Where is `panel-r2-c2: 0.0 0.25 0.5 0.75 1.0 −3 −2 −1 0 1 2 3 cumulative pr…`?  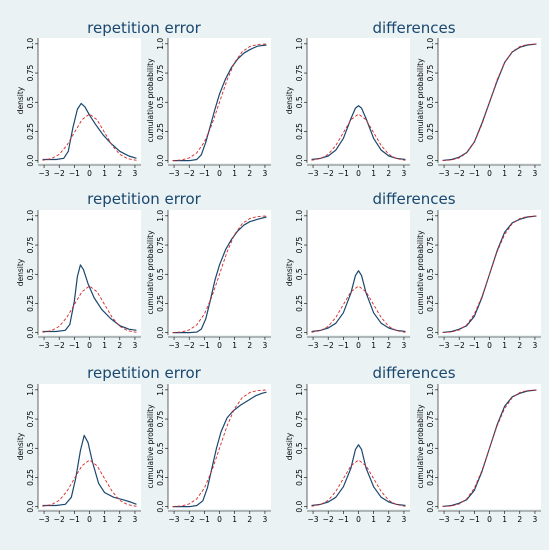 panel-r2-c2: 0.0 0.25 0.5 0.75 1.0 −3 −2 −1 0 1 2 3 cumulative pr… is located at coordinates (208, 280).